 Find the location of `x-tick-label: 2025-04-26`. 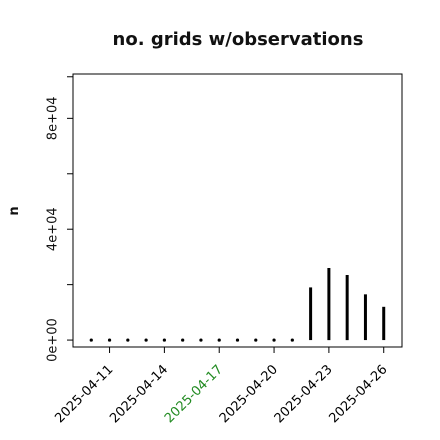

x-tick-label: 2025-04-26 is located at coordinates (359, 394).